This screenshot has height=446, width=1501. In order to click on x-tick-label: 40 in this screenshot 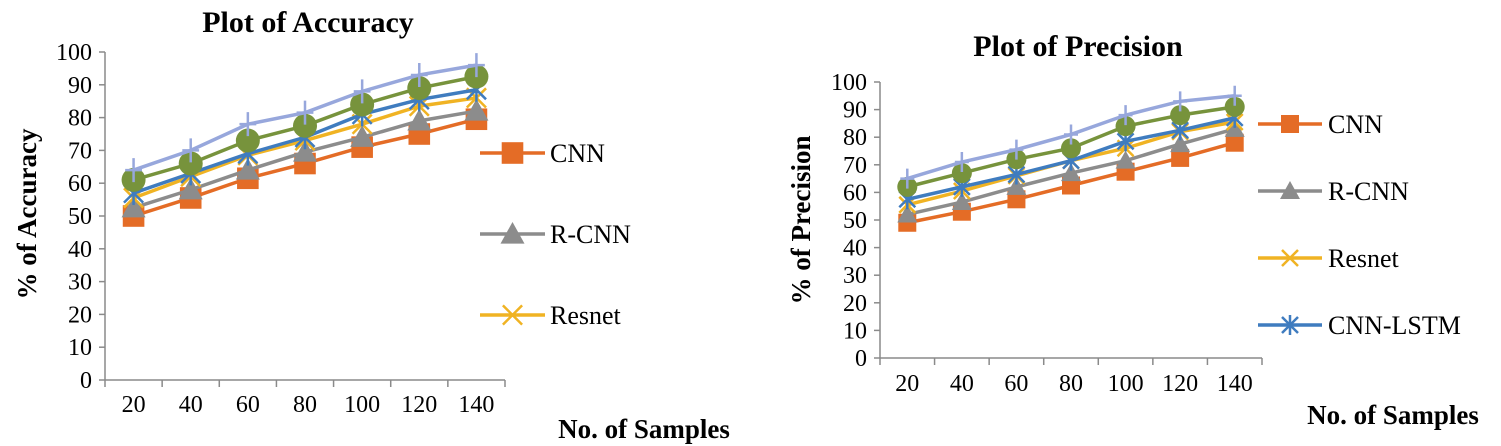, I will do `click(191, 405)`.